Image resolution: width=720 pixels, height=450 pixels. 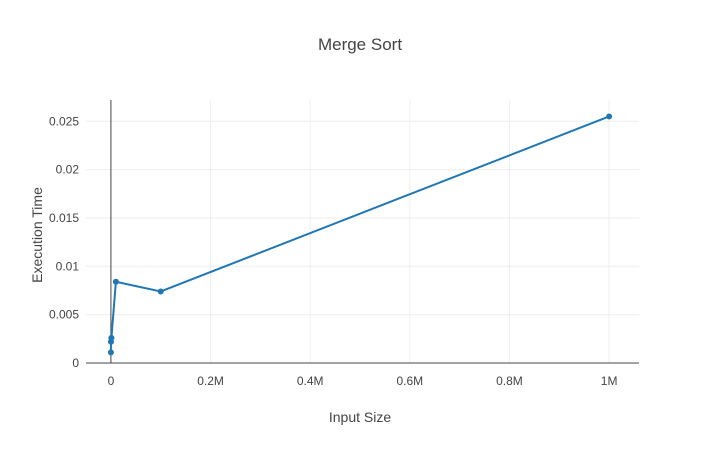 What do you see at coordinates (64, 315) in the screenshot?
I see `y-tick-label: 0.005` at bounding box center [64, 315].